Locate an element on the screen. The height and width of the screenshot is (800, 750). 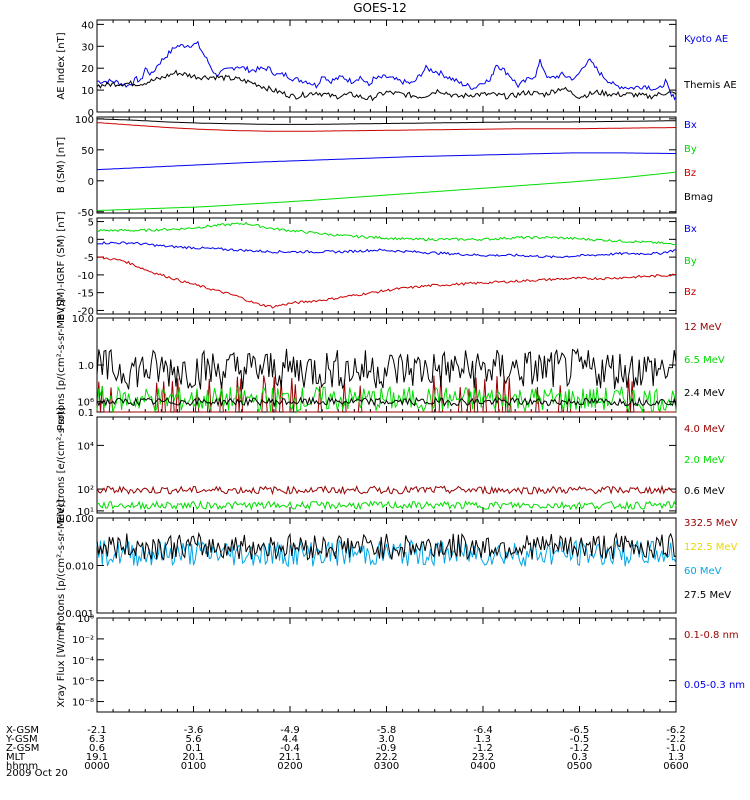
y-tick-label: 10⁴ is located at coordinates (85, 446).